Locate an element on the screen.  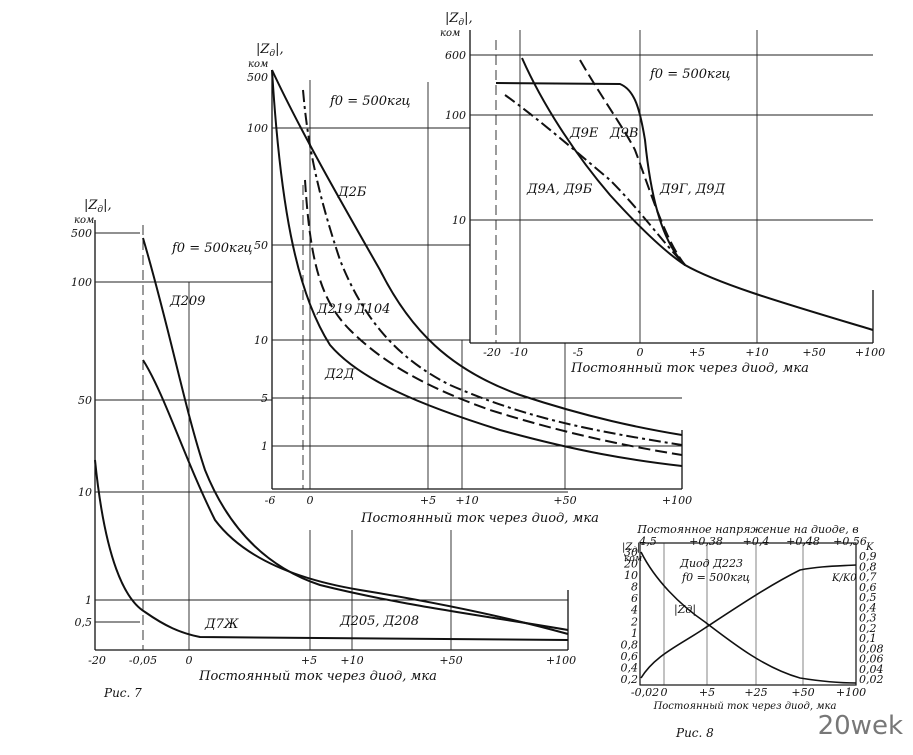
d-ytick-1: 20 is located at coordinates (630, 564).